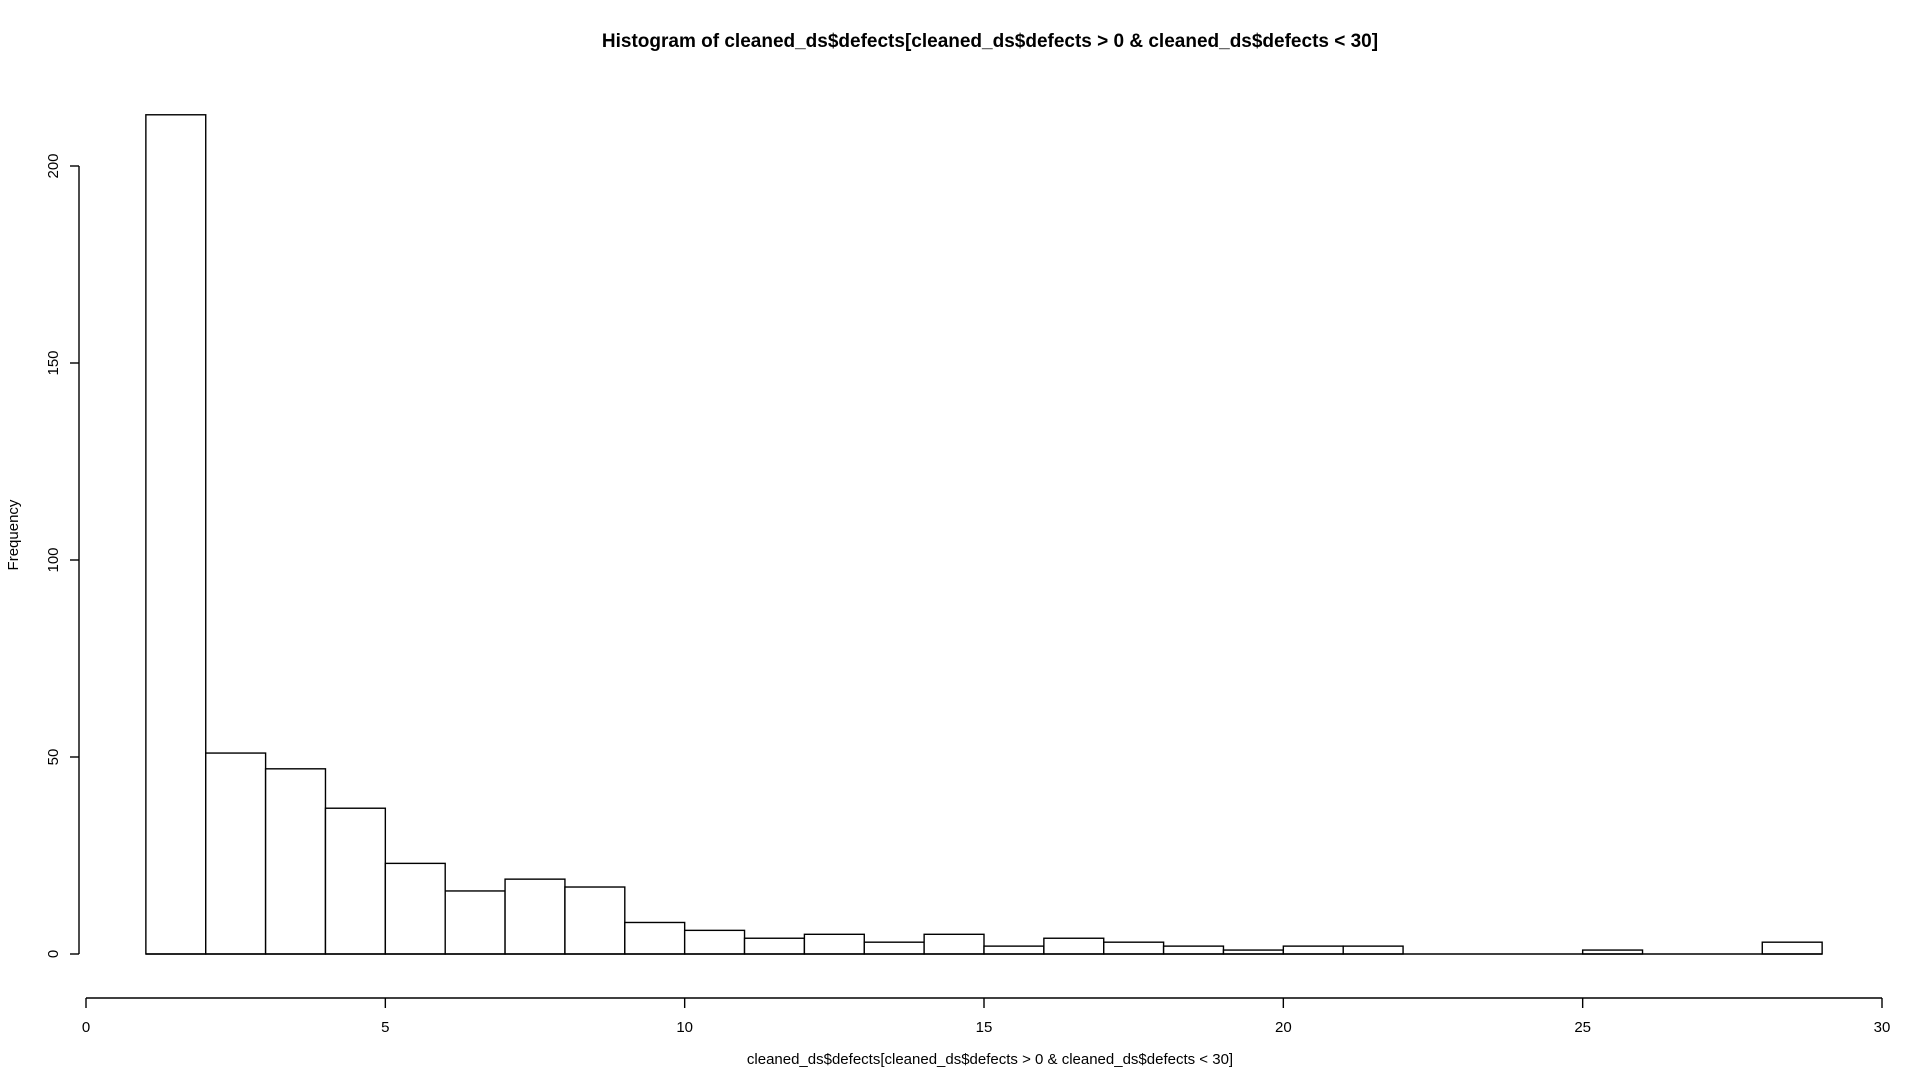  Describe the element at coordinates (986, 1016) in the screenshot. I see `x-axis: 0 5 10 15 20 25 30` at that location.